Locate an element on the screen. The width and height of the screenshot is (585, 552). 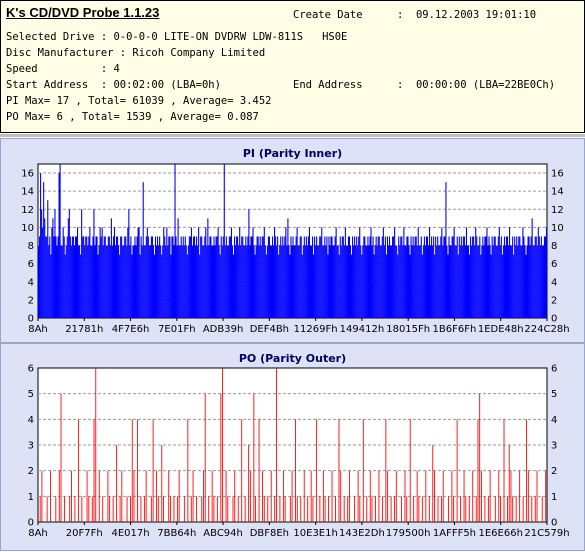
y-tick-label-right: 5 is located at coordinates (554, 394).